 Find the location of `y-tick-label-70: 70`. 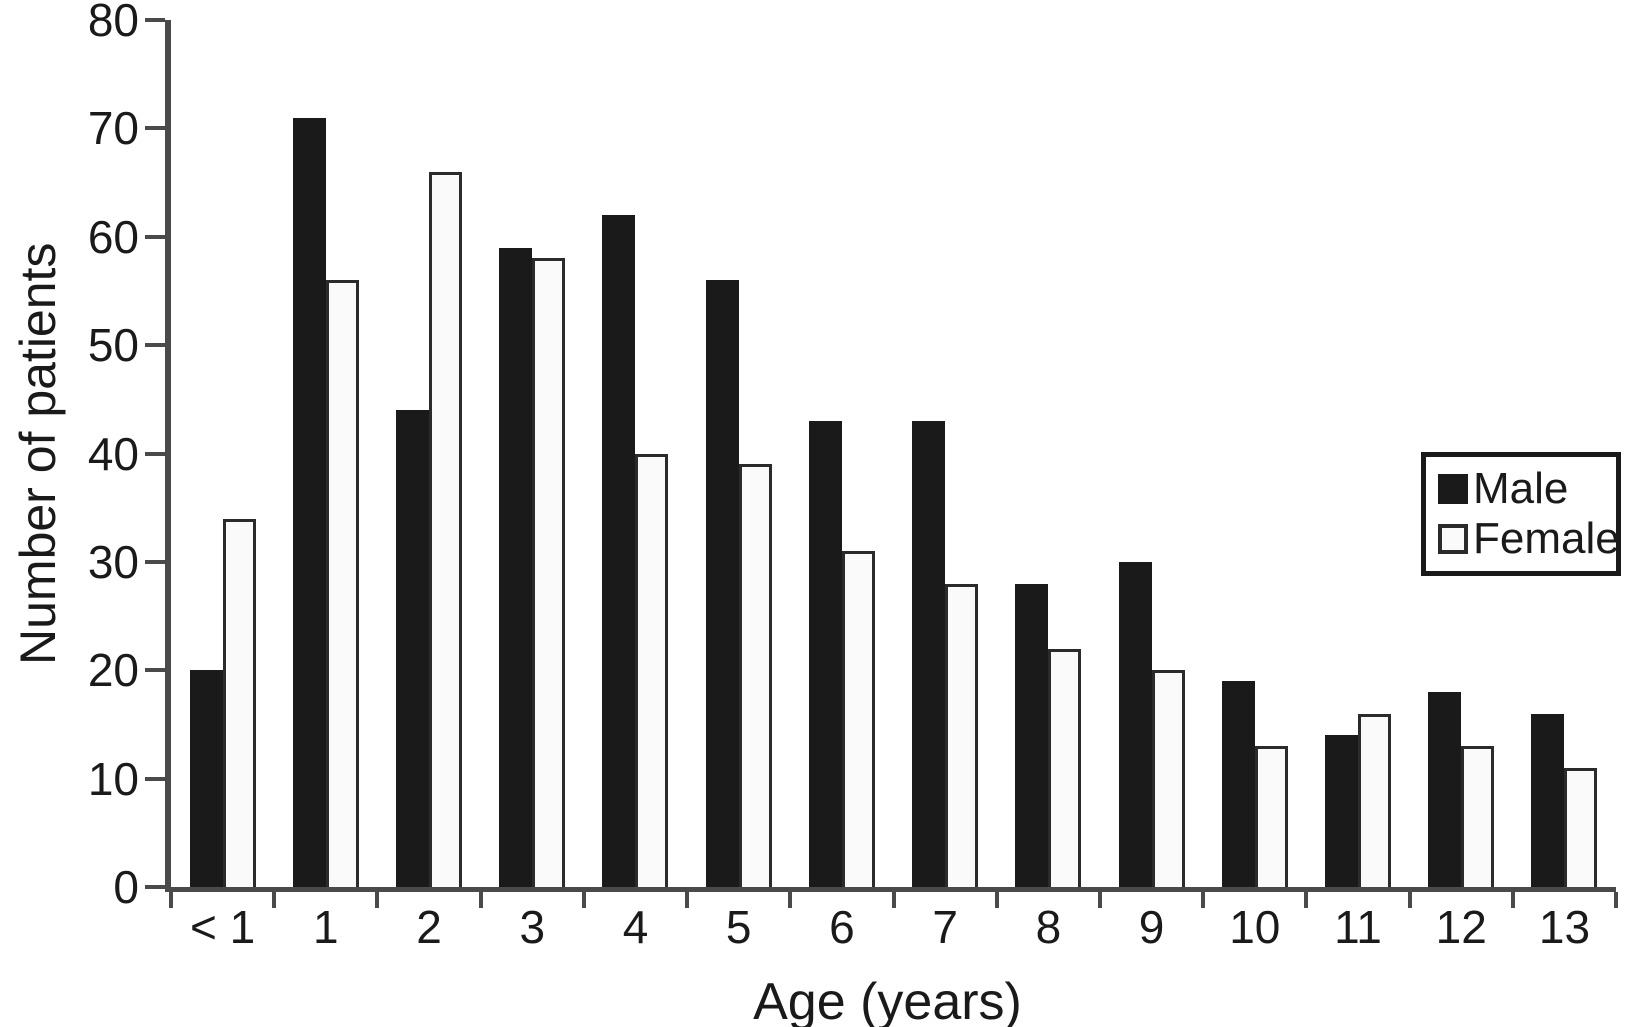

y-tick-label-70: 70 is located at coordinates (113, 128).